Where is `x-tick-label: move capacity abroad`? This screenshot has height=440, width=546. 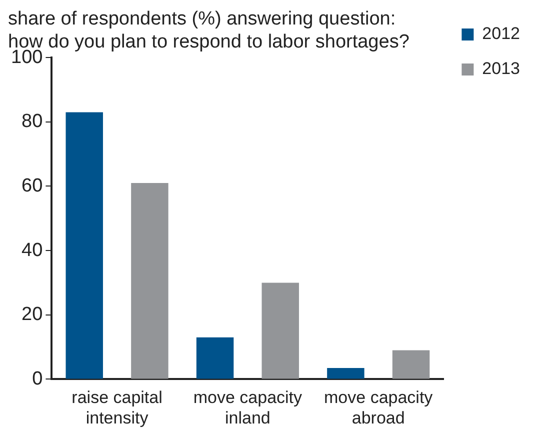 x-tick-label: move capacity abroad is located at coordinates (379, 408).